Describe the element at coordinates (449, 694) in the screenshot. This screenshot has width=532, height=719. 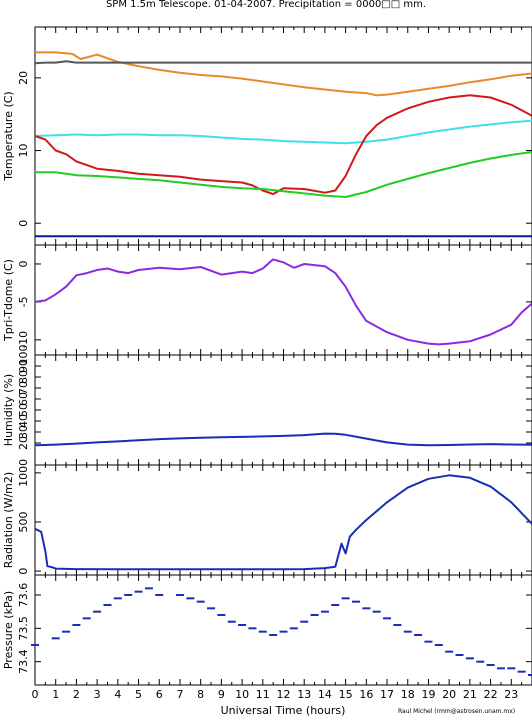
I see `x-tick-label: 20` at that location.